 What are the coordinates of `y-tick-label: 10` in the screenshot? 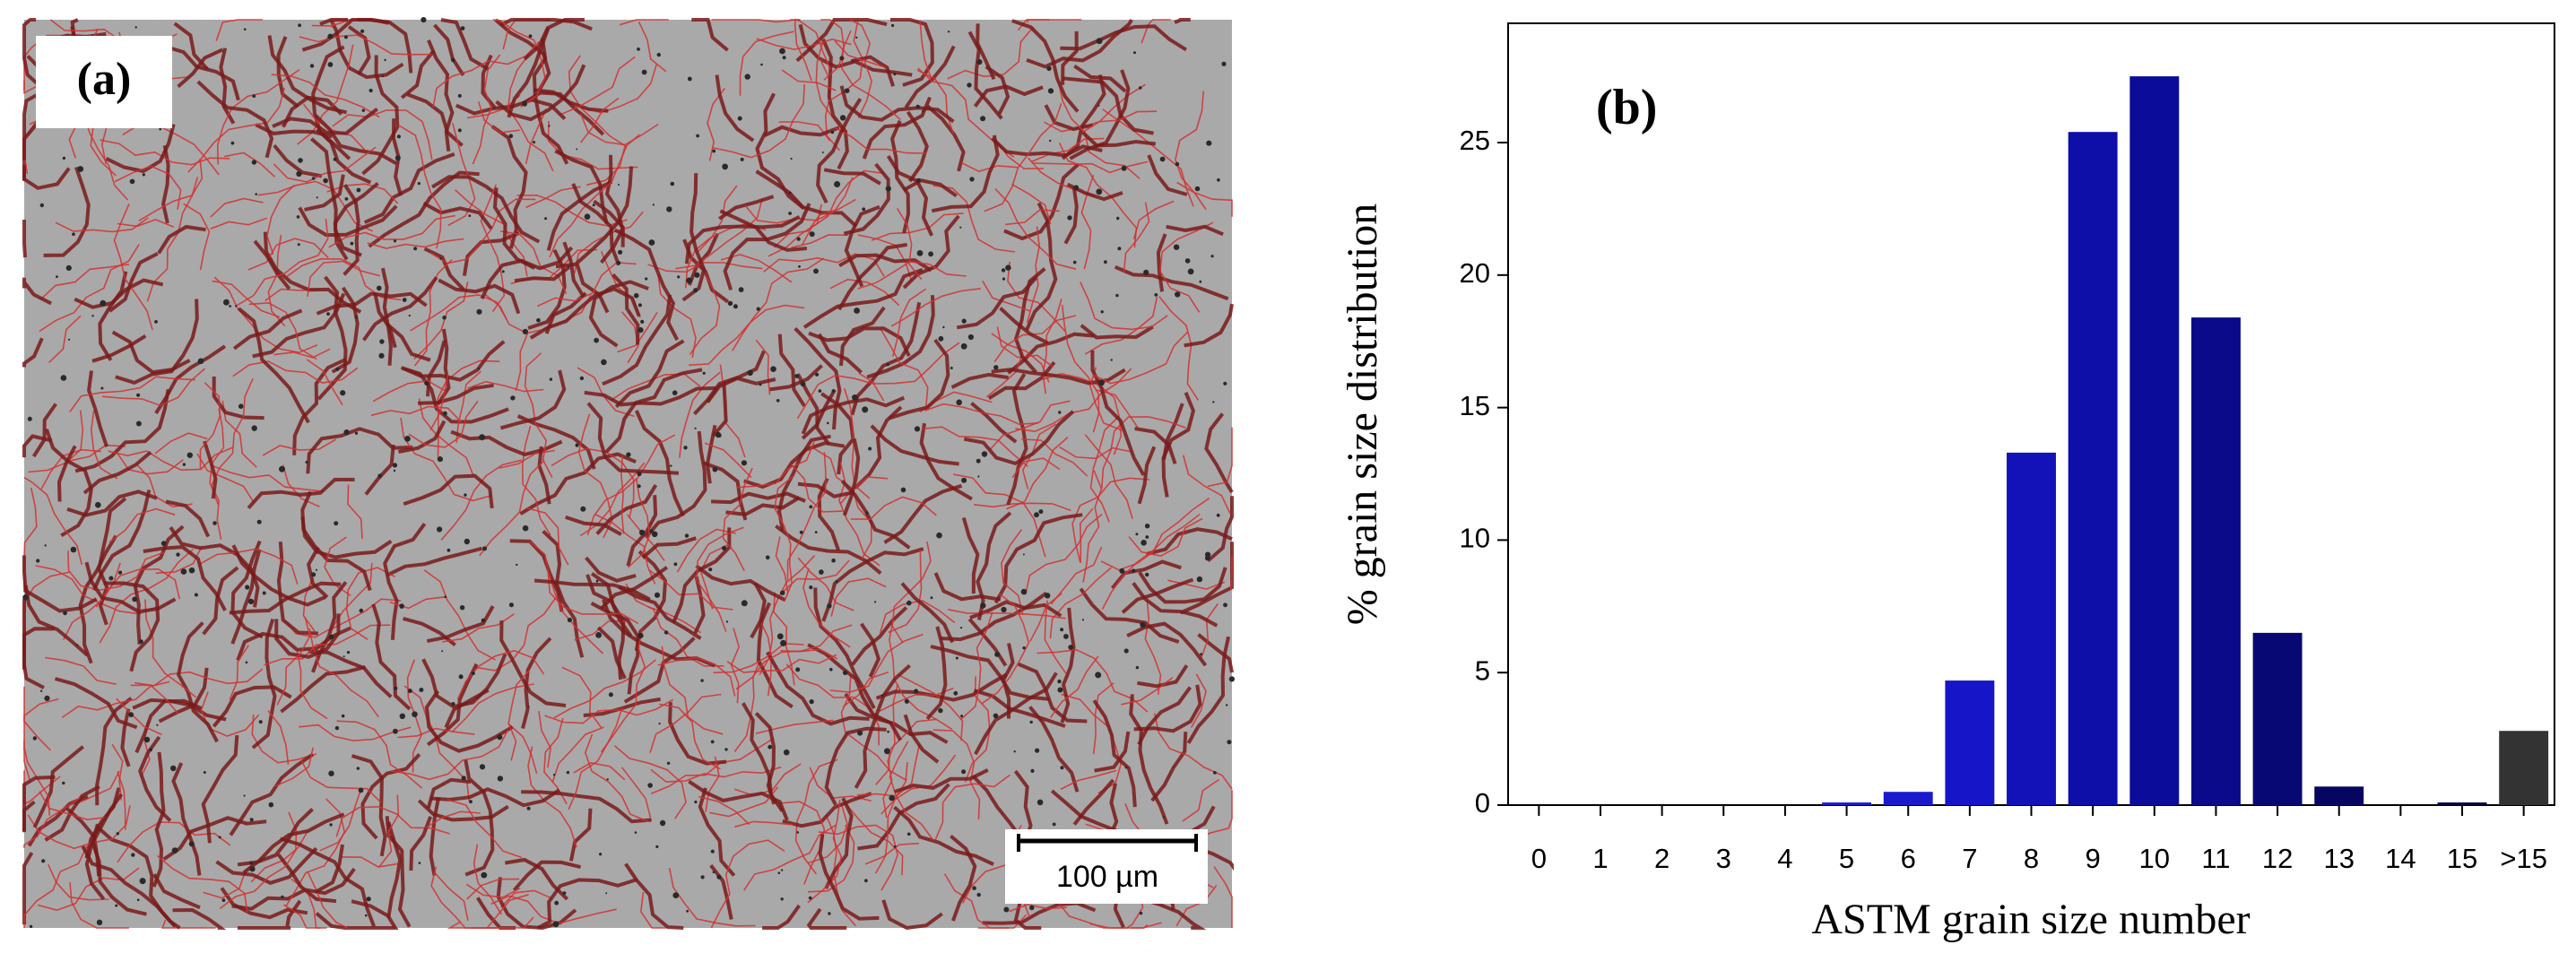 It's located at (1475, 538).